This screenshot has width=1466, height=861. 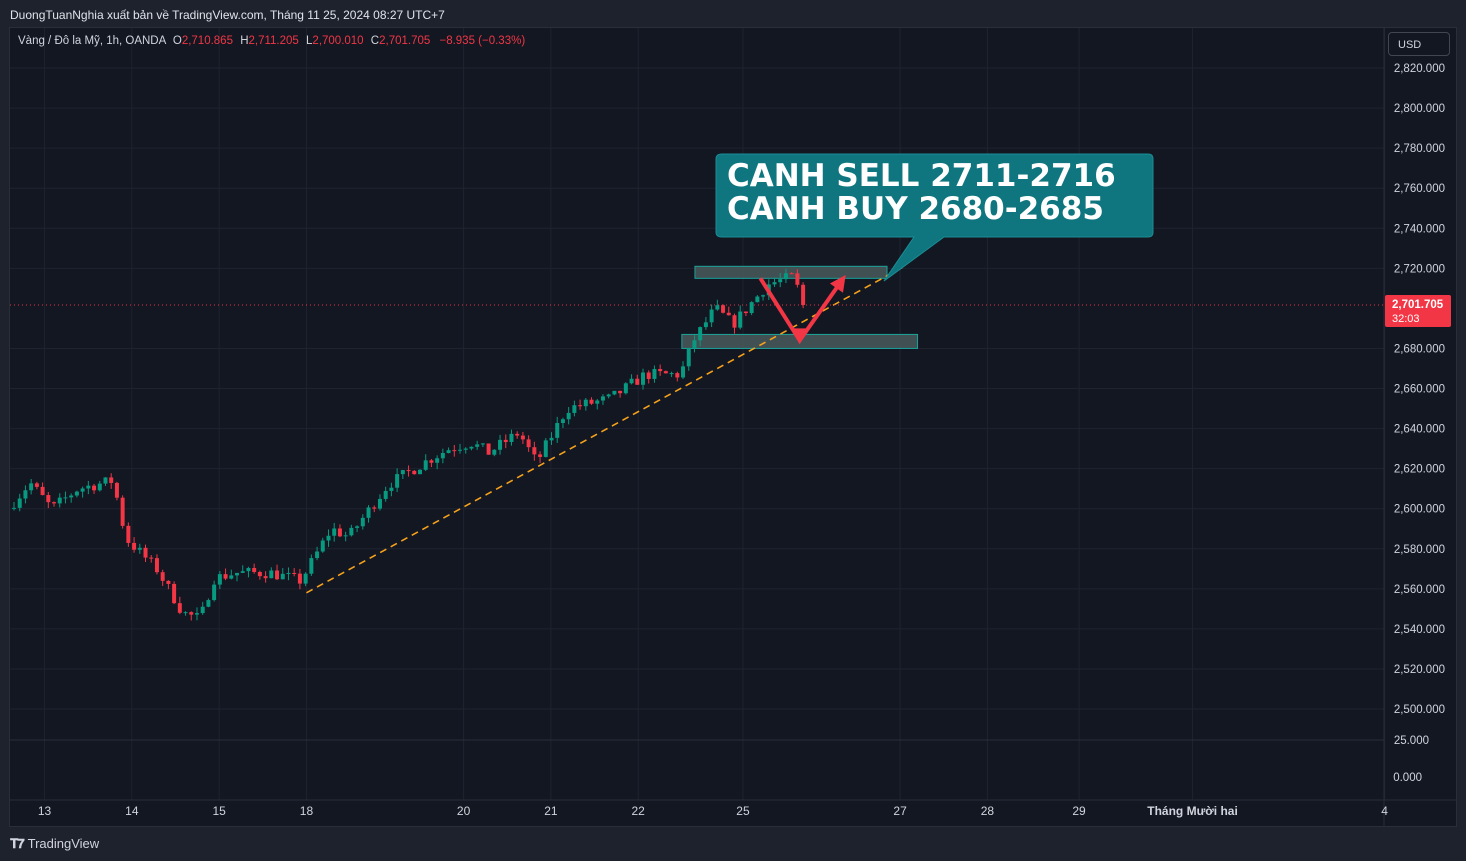 What do you see at coordinates (1419, 590) in the screenshot?
I see `price-tick-label: 2,560.000` at bounding box center [1419, 590].